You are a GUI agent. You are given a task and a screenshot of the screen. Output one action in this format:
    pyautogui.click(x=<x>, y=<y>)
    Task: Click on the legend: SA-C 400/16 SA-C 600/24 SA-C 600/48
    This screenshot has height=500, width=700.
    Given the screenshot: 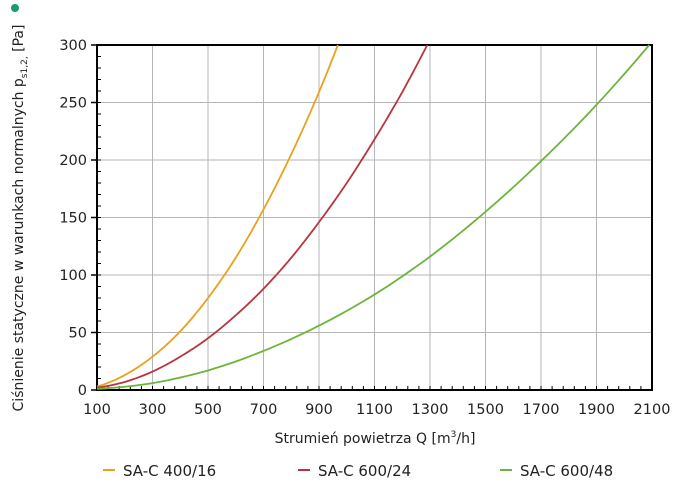 What is the action you would take?
    pyautogui.click(x=358, y=471)
    